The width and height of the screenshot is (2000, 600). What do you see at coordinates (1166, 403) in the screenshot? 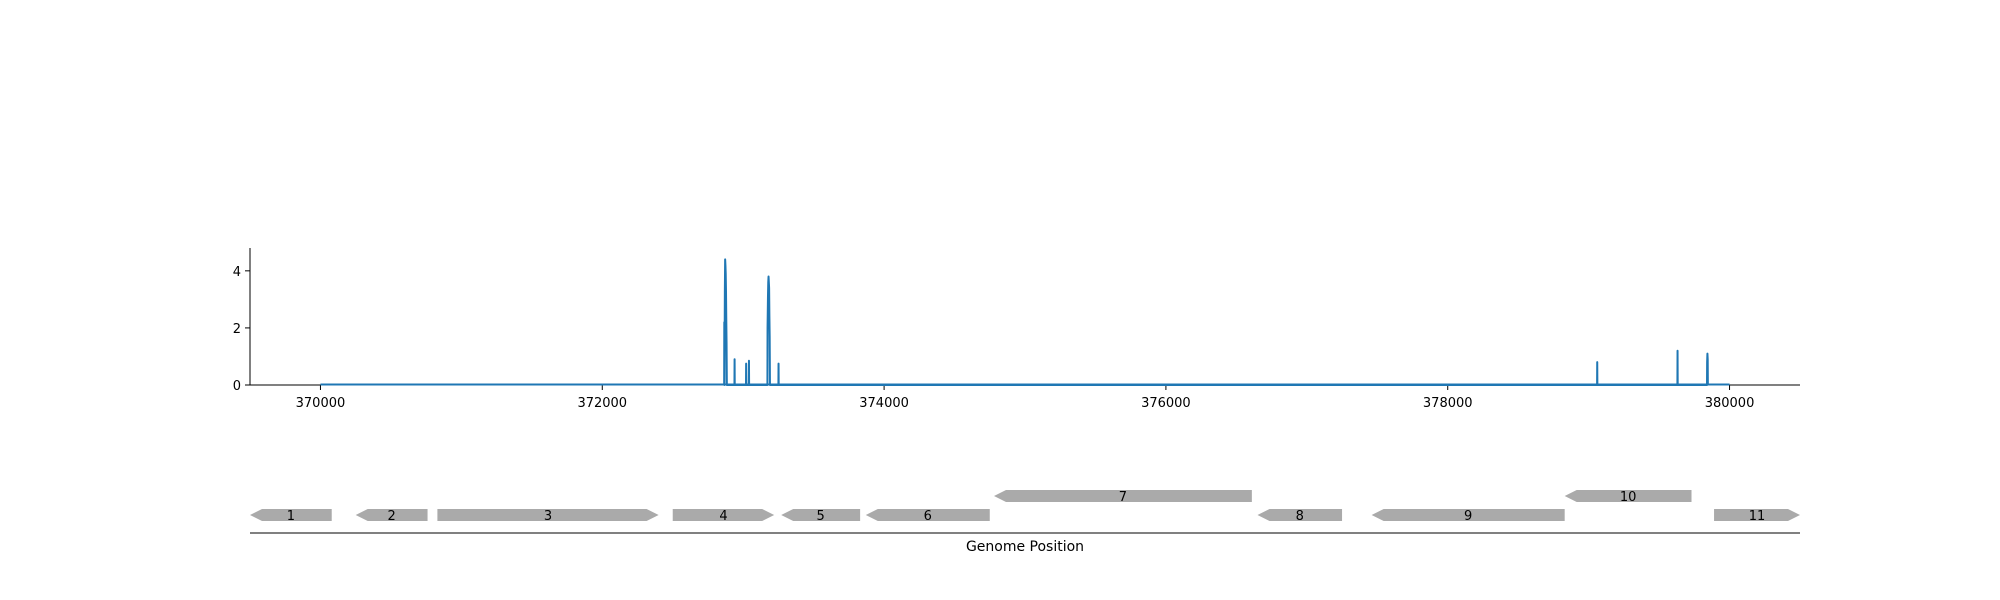
I see `x-tick-label: 376000` at bounding box center [1166, 403].